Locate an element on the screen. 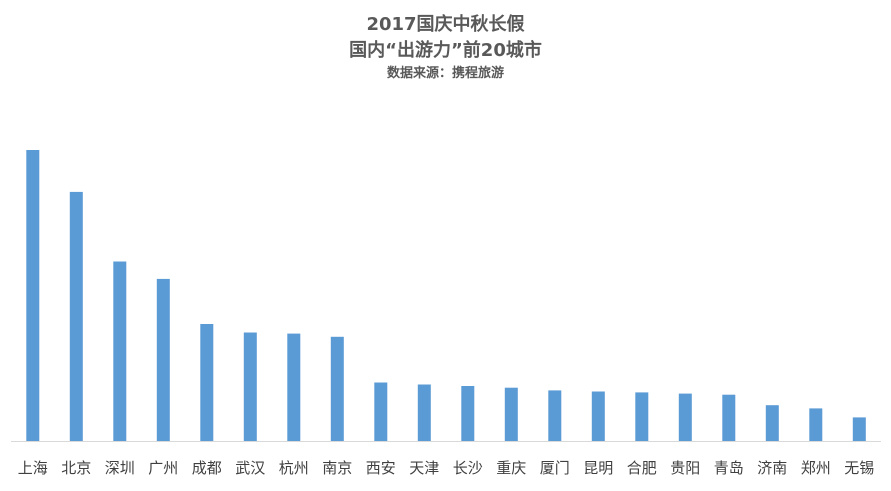  bar-青岛 is located at coordinates (729, 417).